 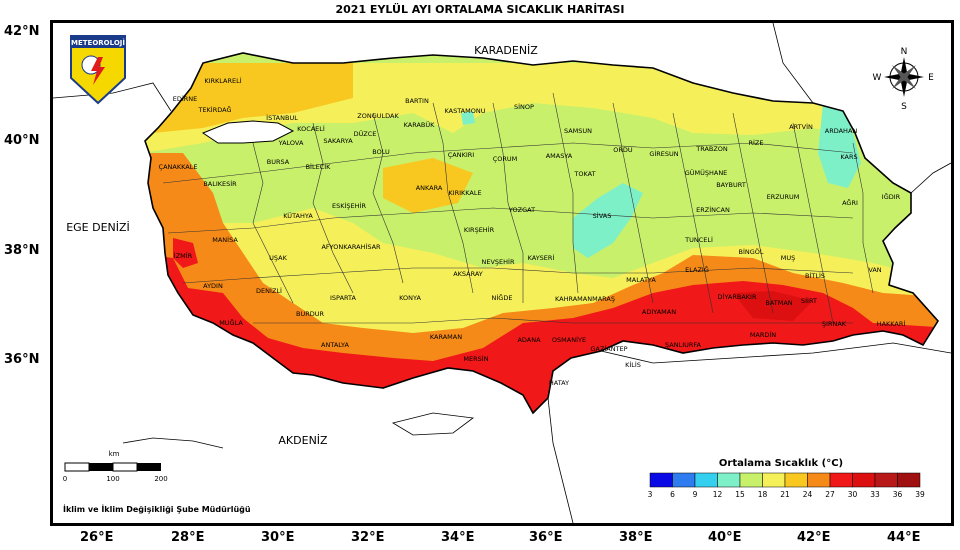 What do you see at coordinates (349, 205) in the screenshot?
I see `province-label: ESKİŞEHİR` at bounding box center [349, 205].